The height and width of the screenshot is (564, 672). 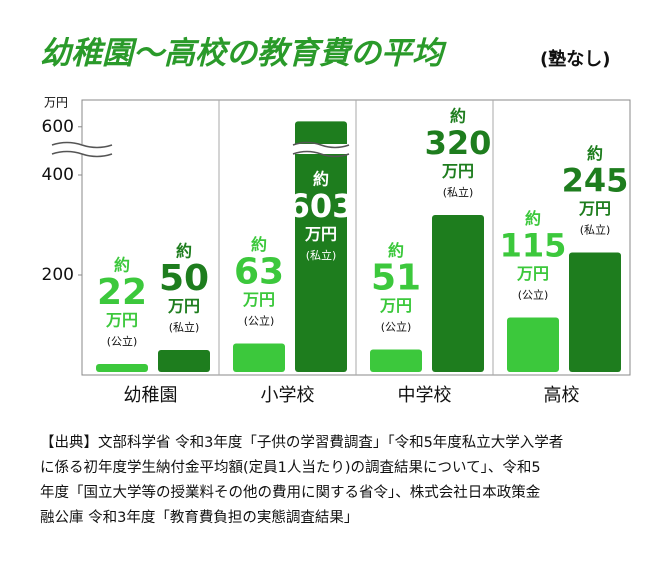 What do you see at coordinates (290, 467) in the screenshot?
I see `source-note: に係る初年度学生納付金平均額(定員1人当たり)の調査結果について」、令和5` at bounding box center [290, 467].